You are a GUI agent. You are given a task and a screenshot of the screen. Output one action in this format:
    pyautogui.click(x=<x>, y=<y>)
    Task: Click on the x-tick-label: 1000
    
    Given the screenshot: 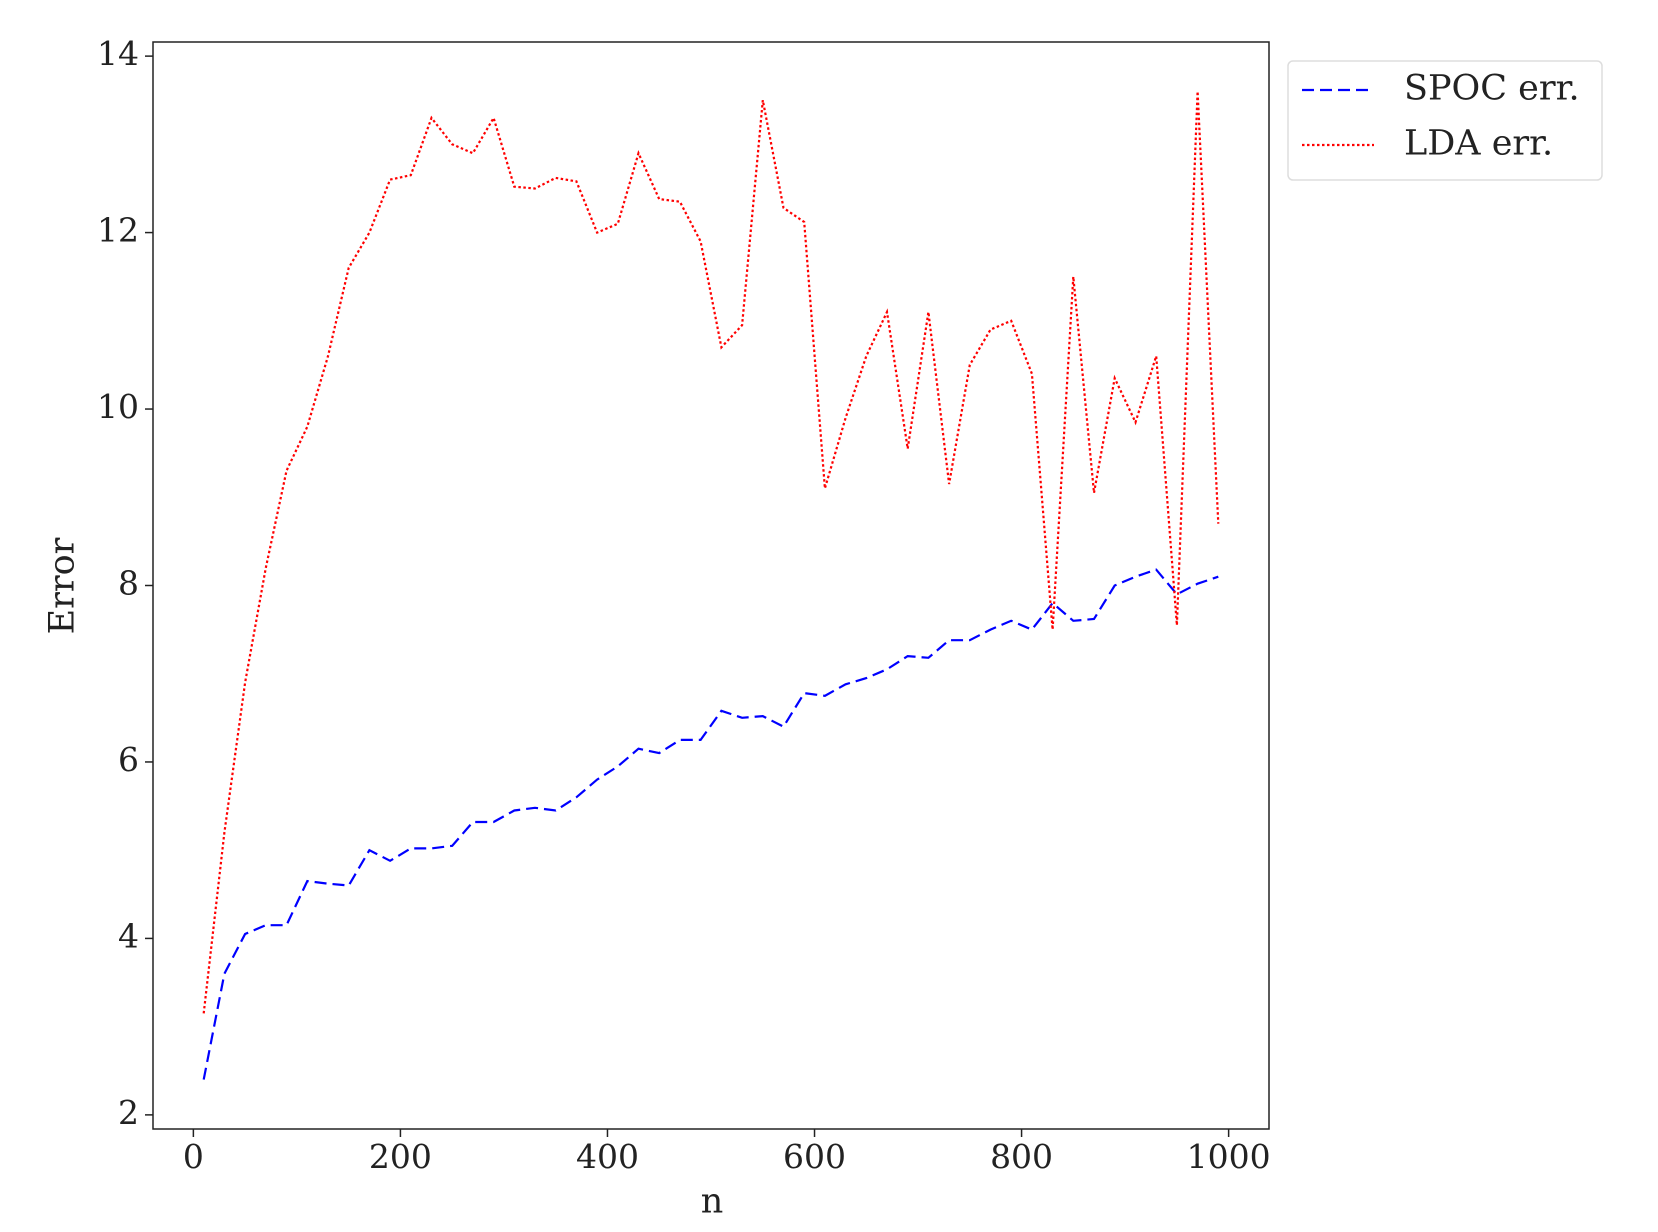 What is the action you would take?
    pyautogui.click(x=1229, y=1156)
    